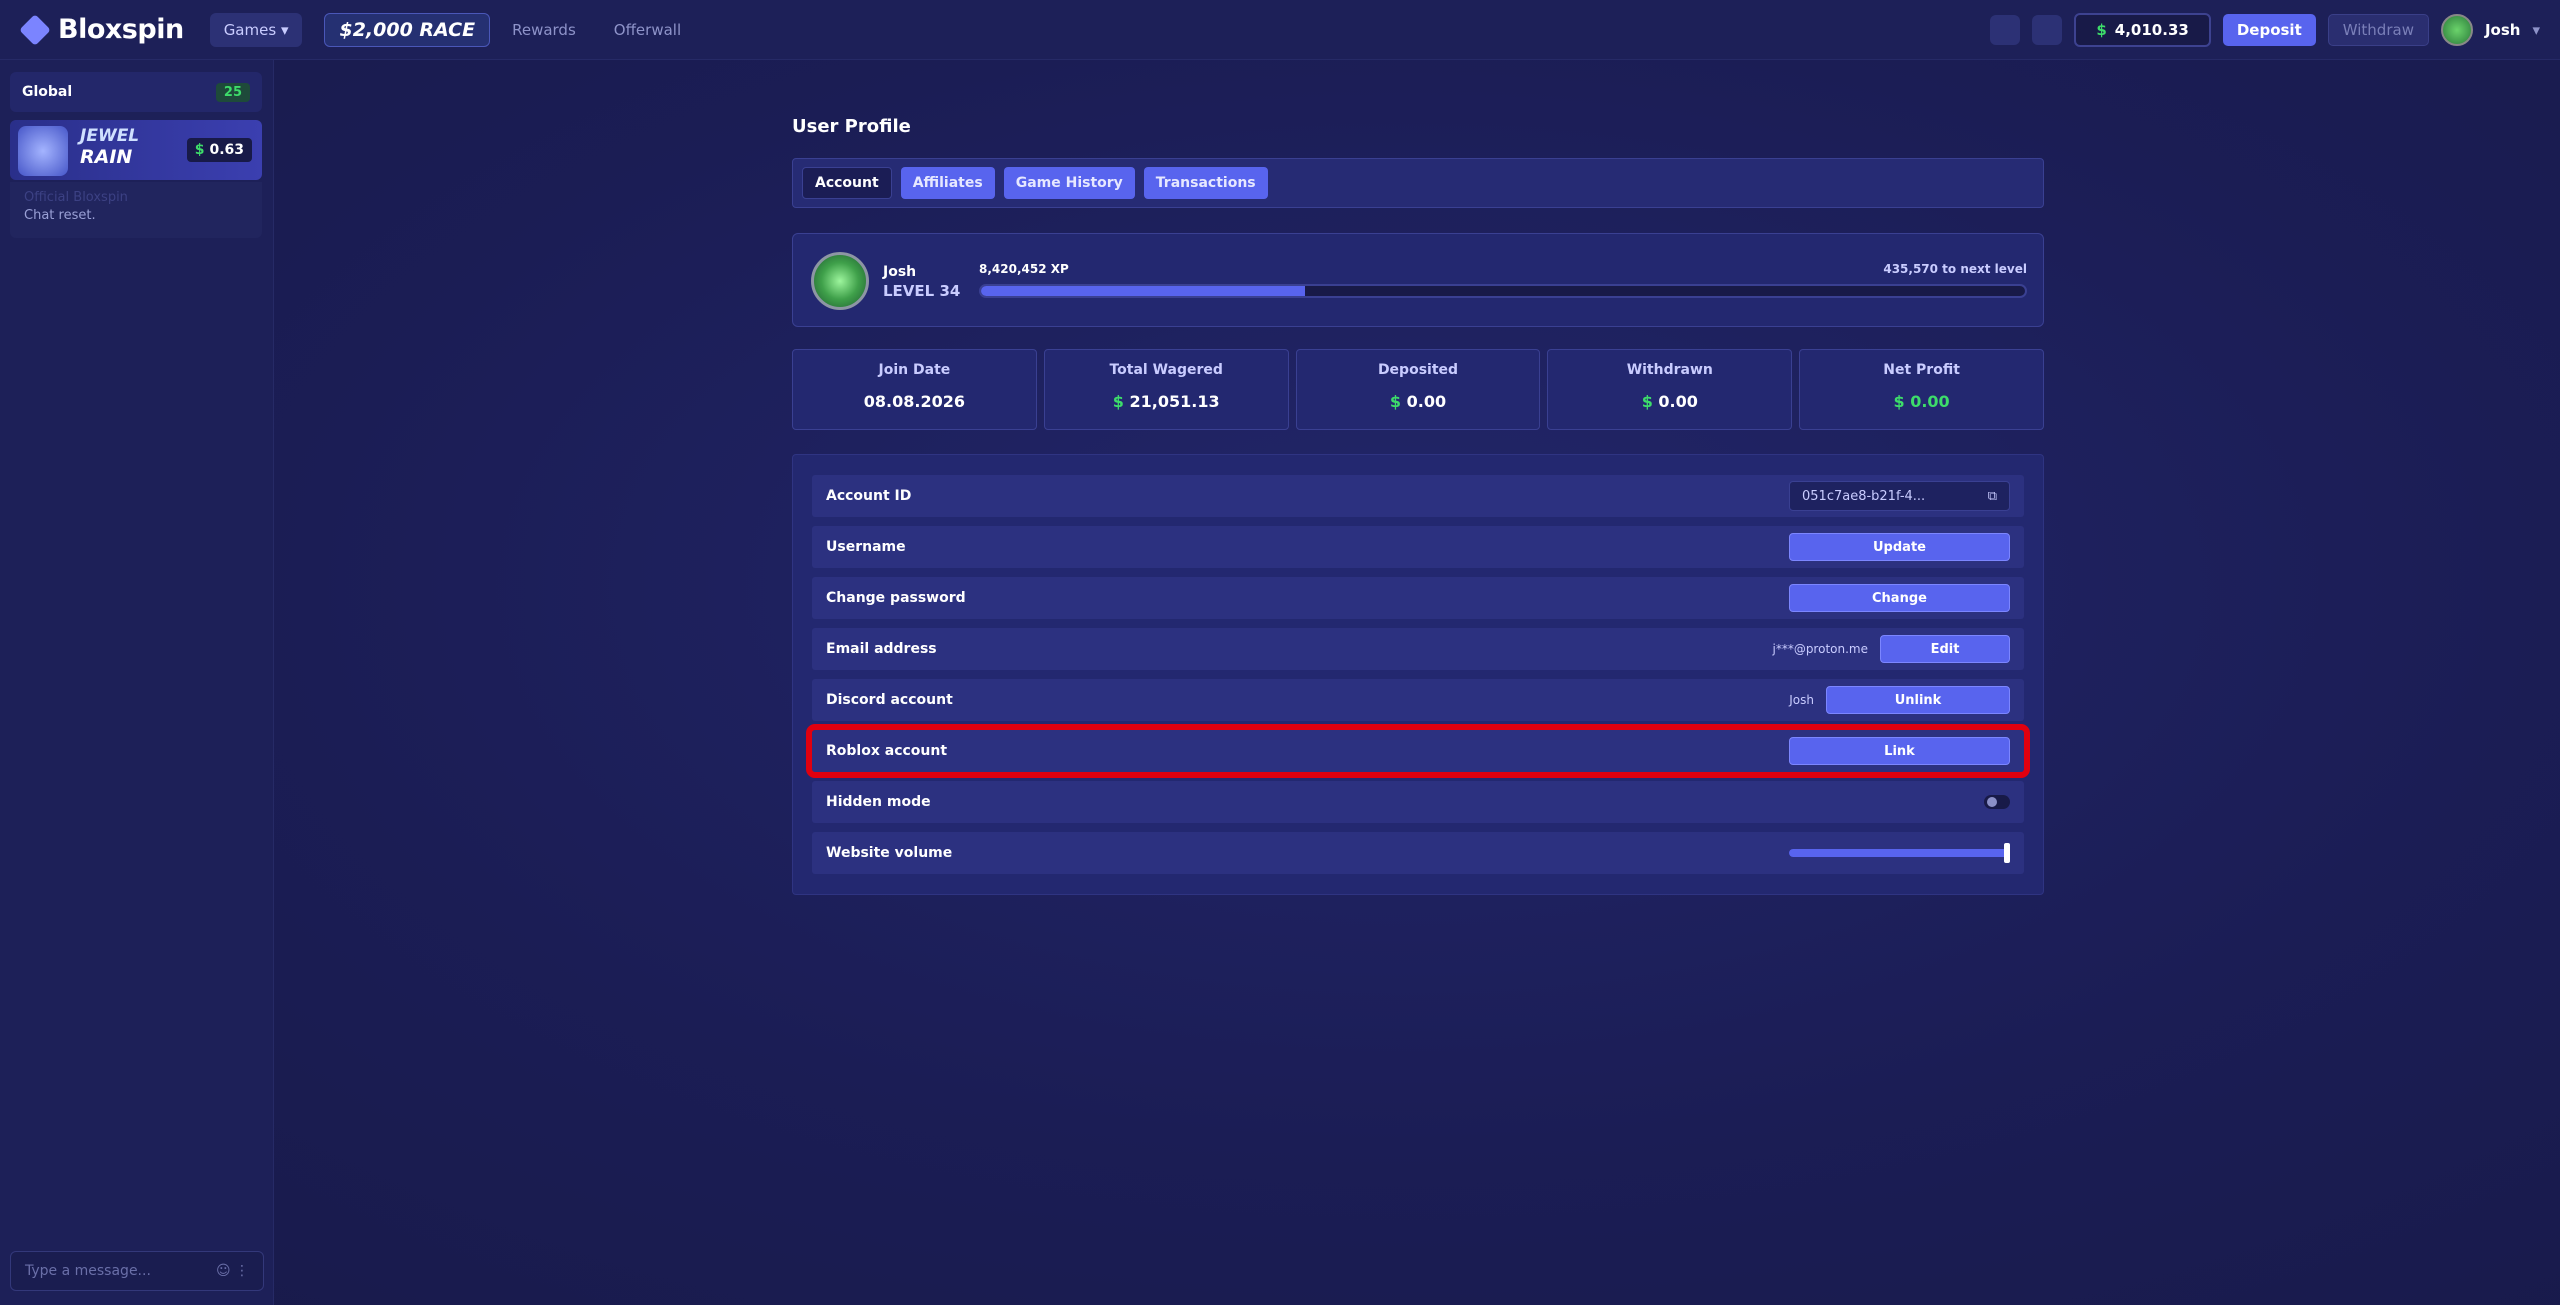  Describe the element at coordinates (106, 157) in the screenshot. I see `rain-title: RAIN` at that location.